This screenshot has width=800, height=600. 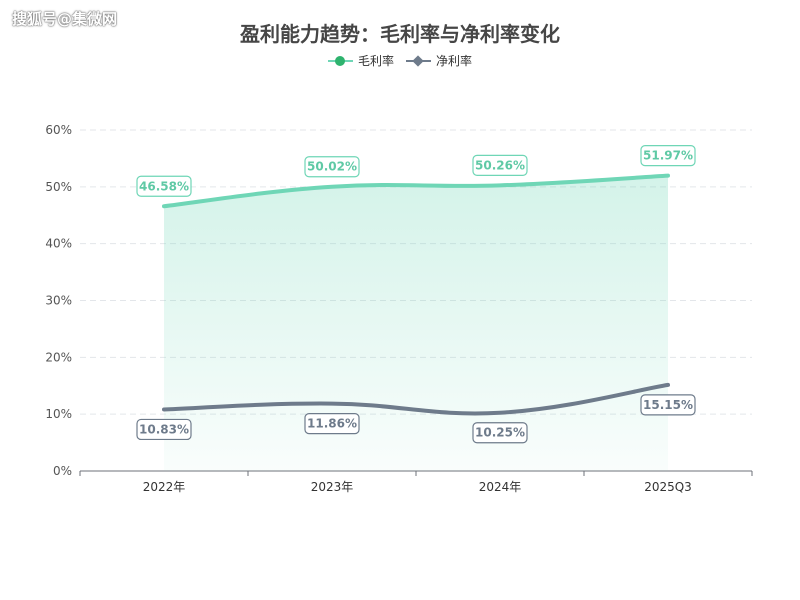 What do you see at coordinates (58, 244) in the screenshot?
I see `y-tick-label: 40%` at bounding box center [58, 244].